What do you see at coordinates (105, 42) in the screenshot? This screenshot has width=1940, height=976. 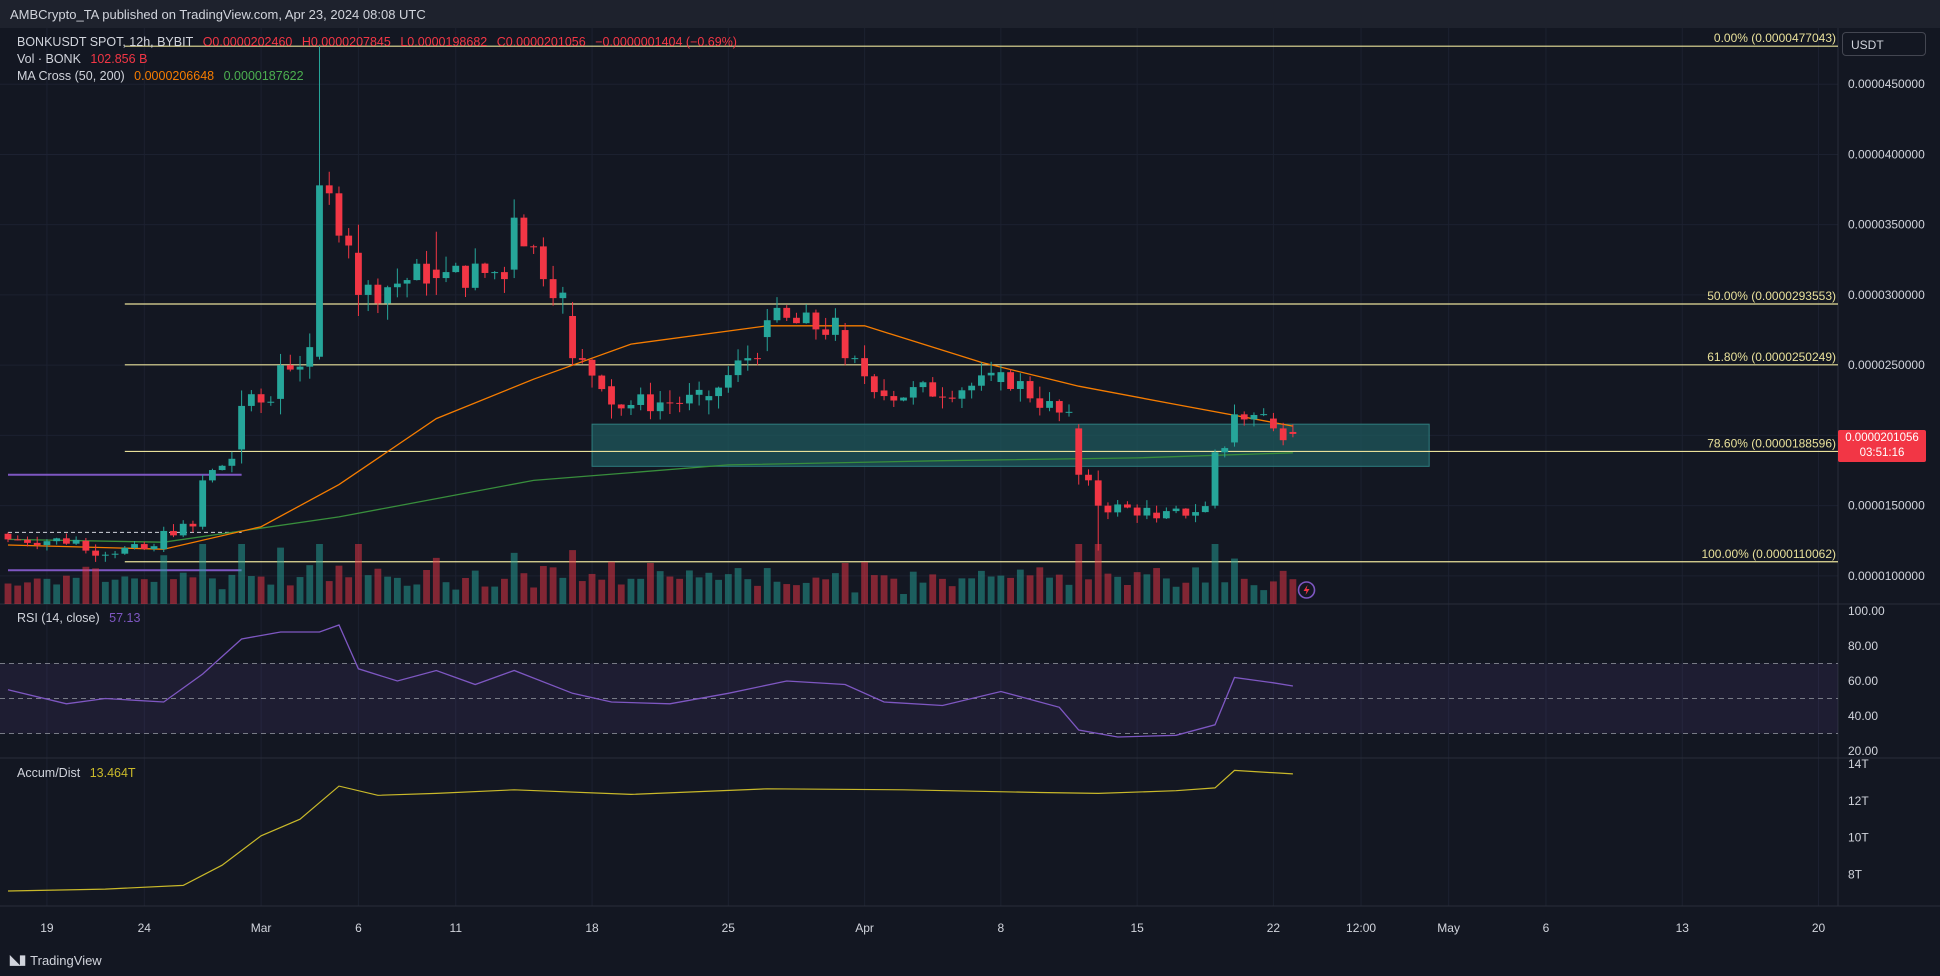 I see `symbol-name: BONKUSDT SPOT, 12h, BYBIT` at bounding box center [105, 42].